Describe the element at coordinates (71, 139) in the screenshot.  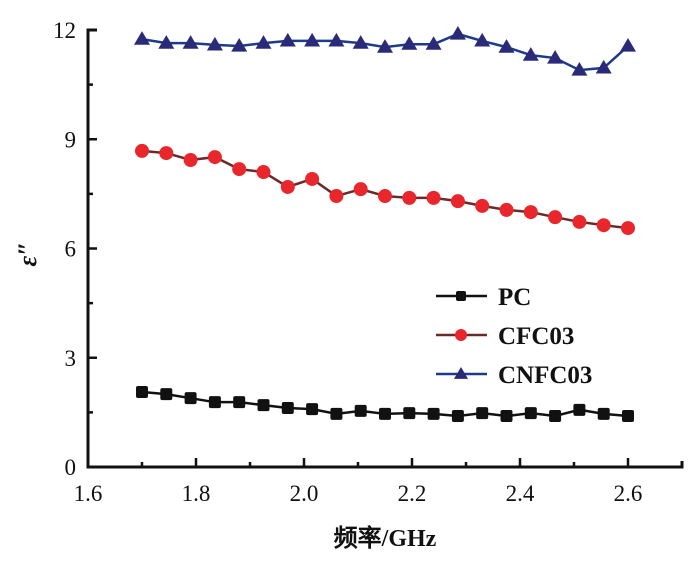
I see `y-tick-label: 9` at that location.